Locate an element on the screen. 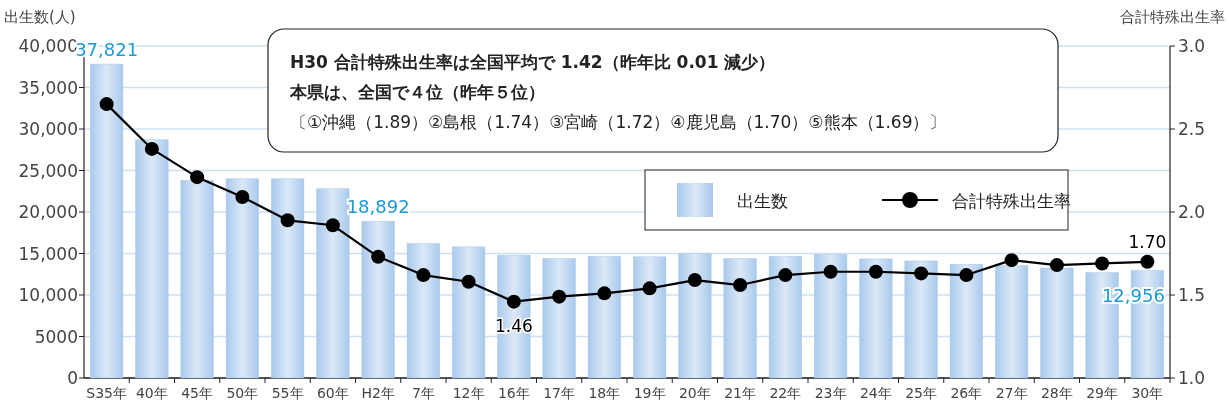  x-tick-label: H2年 is located at coordinates (378, 393).